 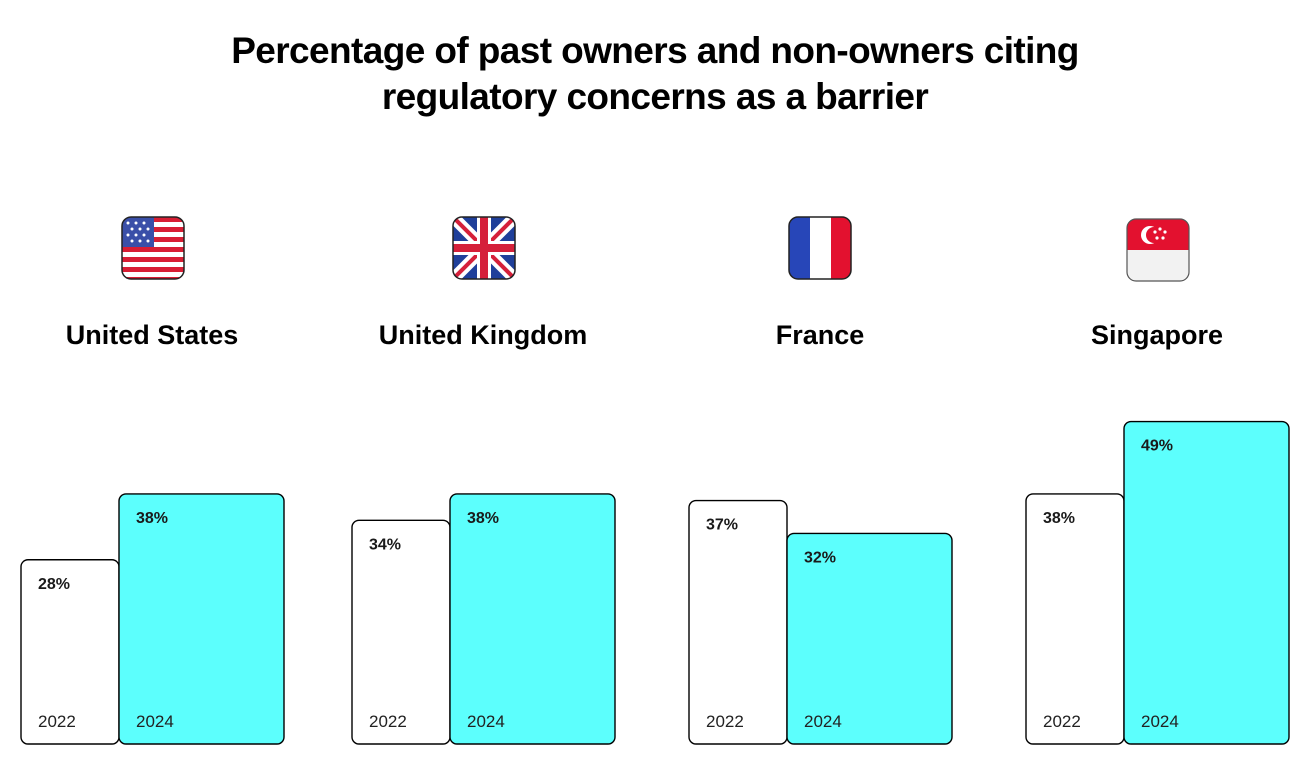 I want to click on france-flag-icon, so click(x=820, y=248).